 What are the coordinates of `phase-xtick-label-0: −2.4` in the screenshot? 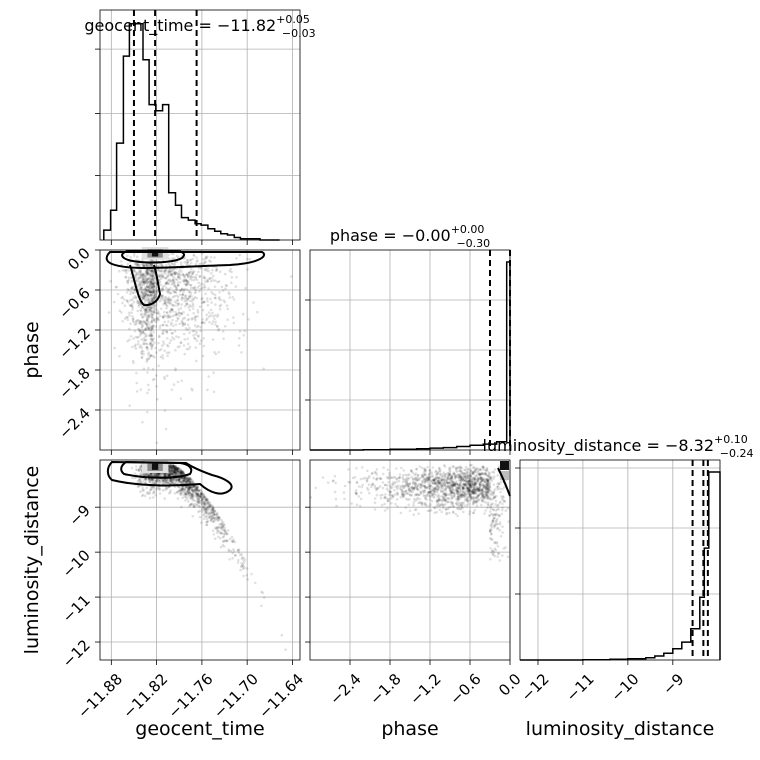 It's located at (345, 689).